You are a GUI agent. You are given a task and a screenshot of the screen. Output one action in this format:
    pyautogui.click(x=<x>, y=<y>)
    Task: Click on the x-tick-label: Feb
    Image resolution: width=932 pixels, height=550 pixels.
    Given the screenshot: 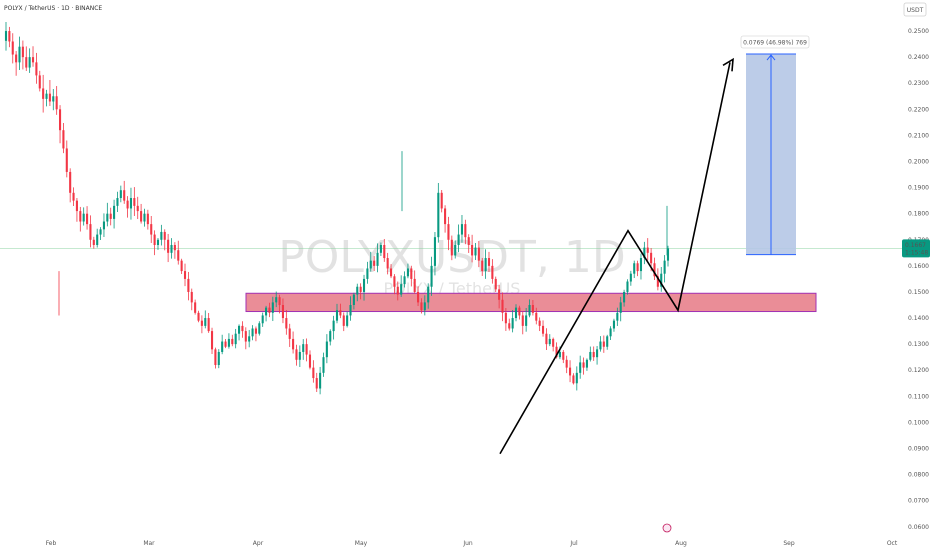 What is the action you would take?
    pyautogui.click(x=51, y=543)
    